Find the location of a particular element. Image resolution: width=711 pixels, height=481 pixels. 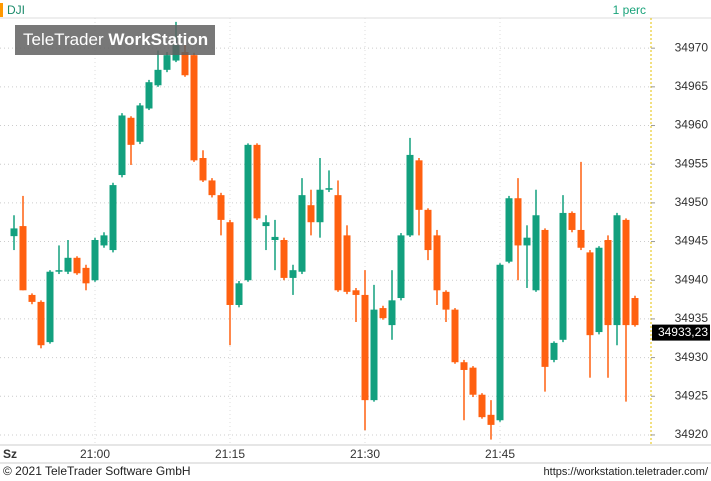

y-tick-label: 34925 is located at coordinates (692, 395).